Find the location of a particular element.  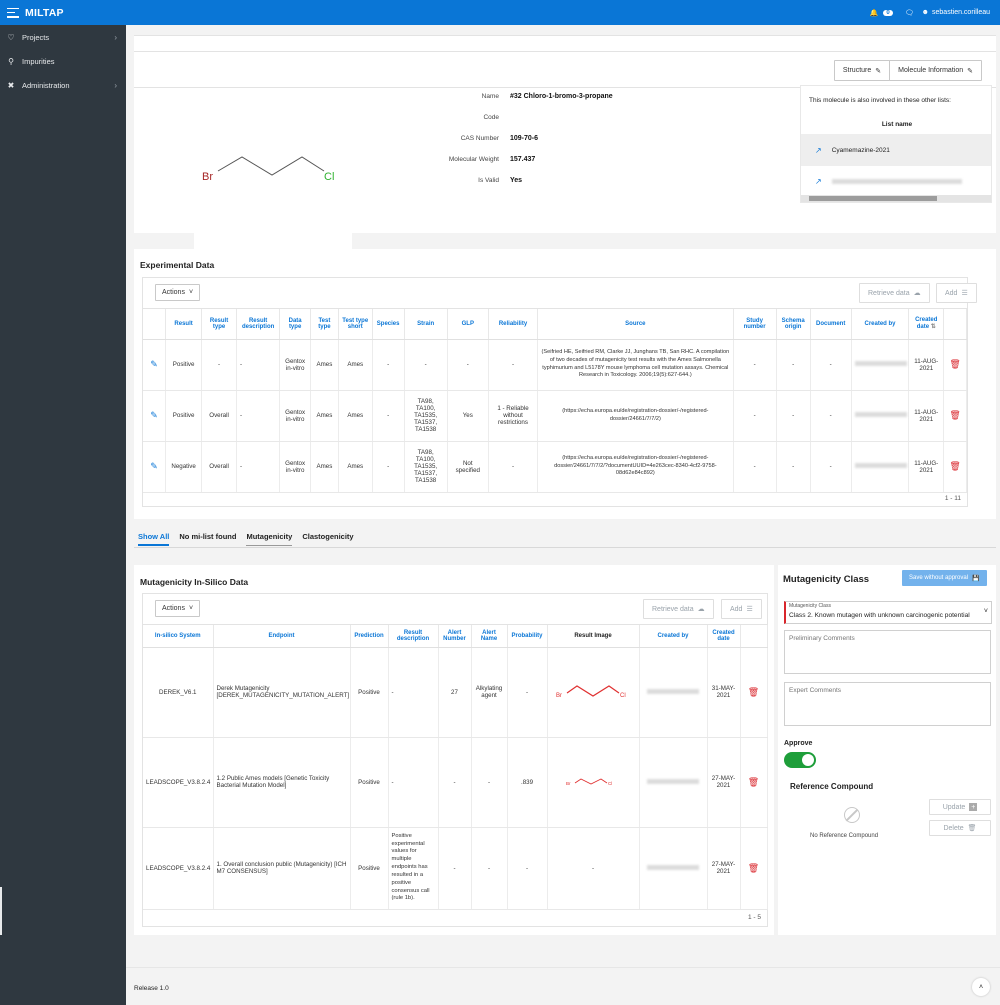

chat-icon: 🗨 is located at coordinates (909, 13).